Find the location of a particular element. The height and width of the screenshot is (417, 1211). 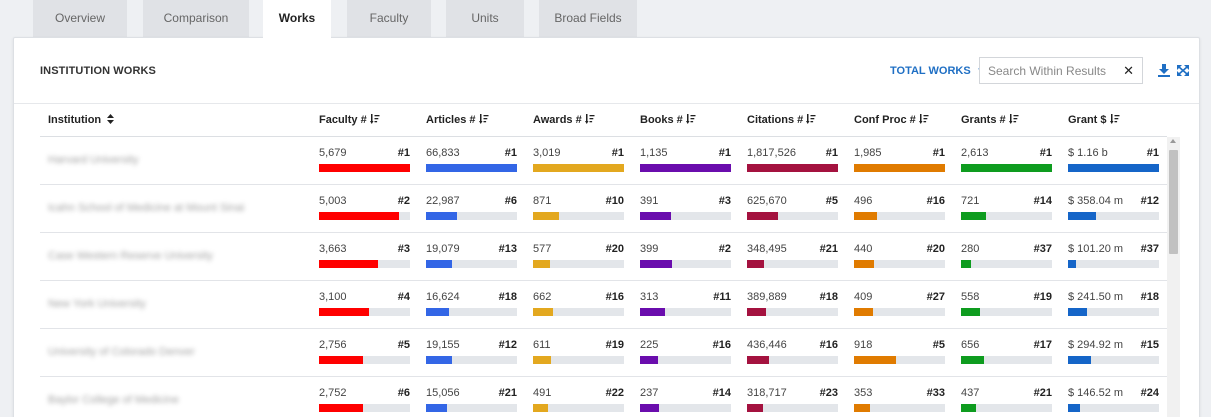

metric-cell: 5,679 #1 is located at coordinates (364, 162).